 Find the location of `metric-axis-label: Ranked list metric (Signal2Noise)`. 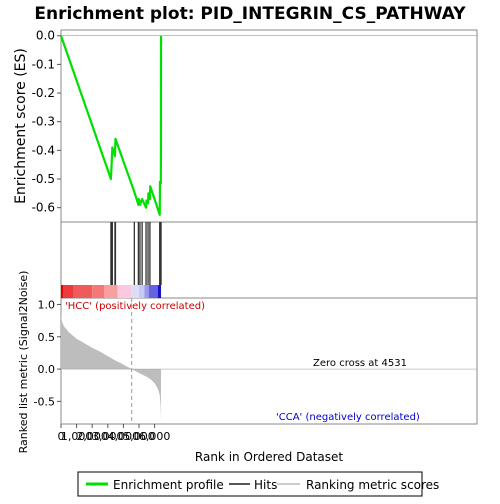

metric-axis-label: Ranked list metric (Signal2Noise) is located at coordinates (23, 362).